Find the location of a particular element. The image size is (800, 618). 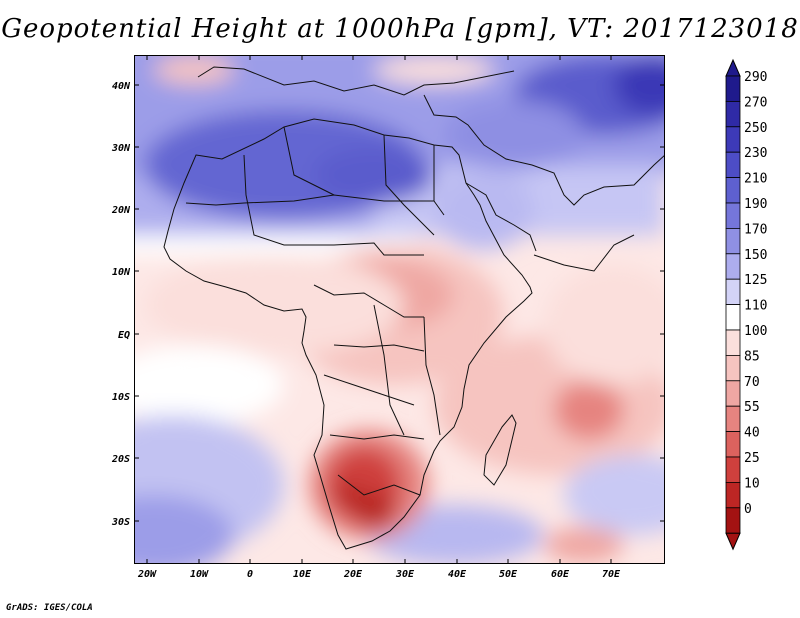

colorbar-label: 70 is located at coordinates (752, 382).